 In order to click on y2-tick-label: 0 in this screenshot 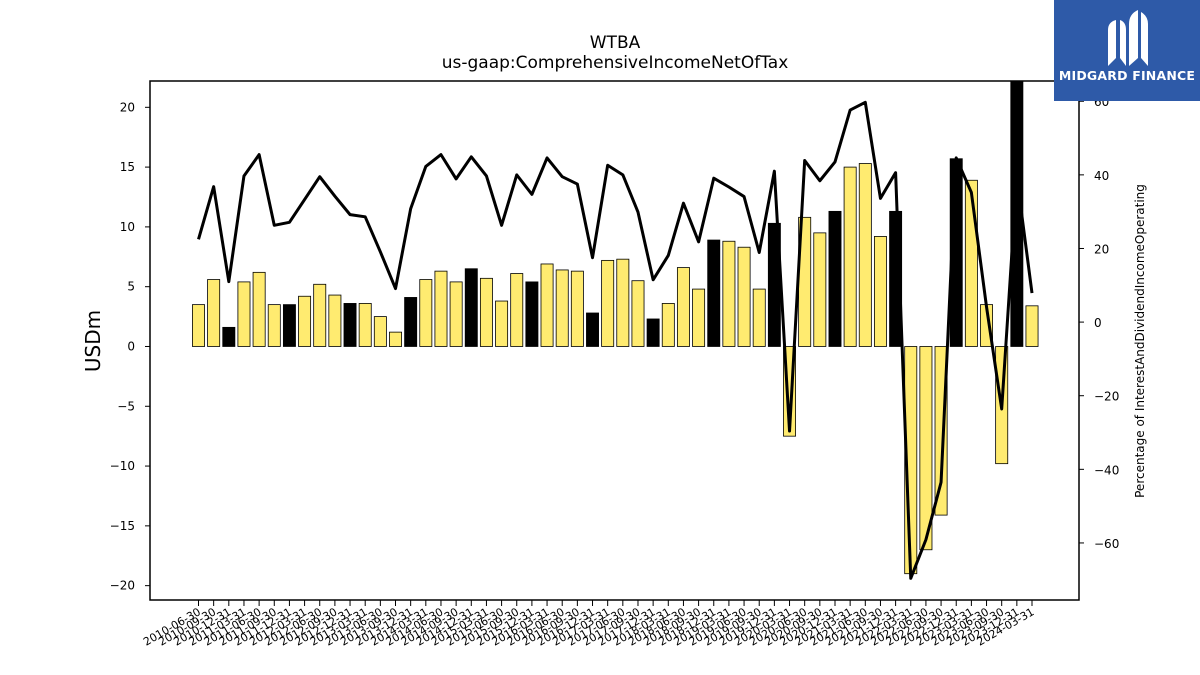, I will do `click(1098, 323)`.